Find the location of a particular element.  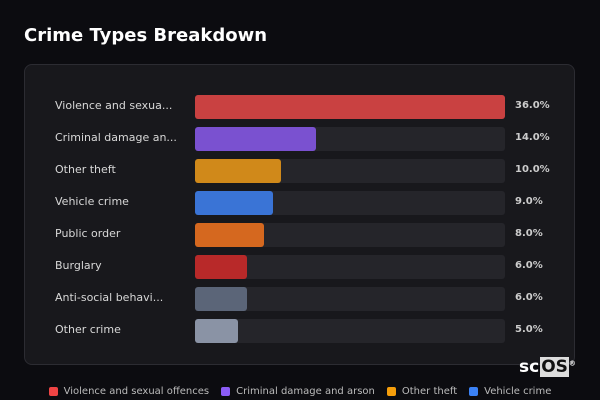

legend-item: Violence and sexual offences is located at coordinates (129, 391).